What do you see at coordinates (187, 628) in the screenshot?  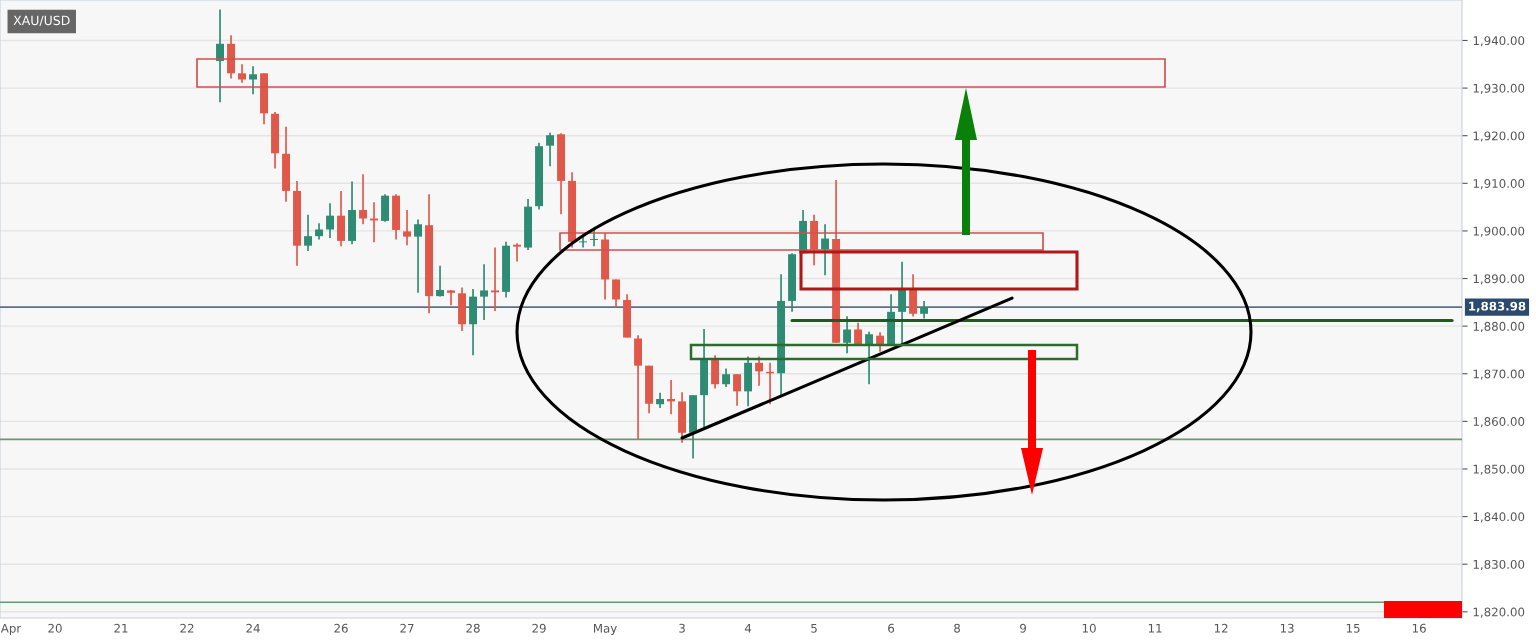 I see `x-tick-label: 22` at bounding box center [187, 628].